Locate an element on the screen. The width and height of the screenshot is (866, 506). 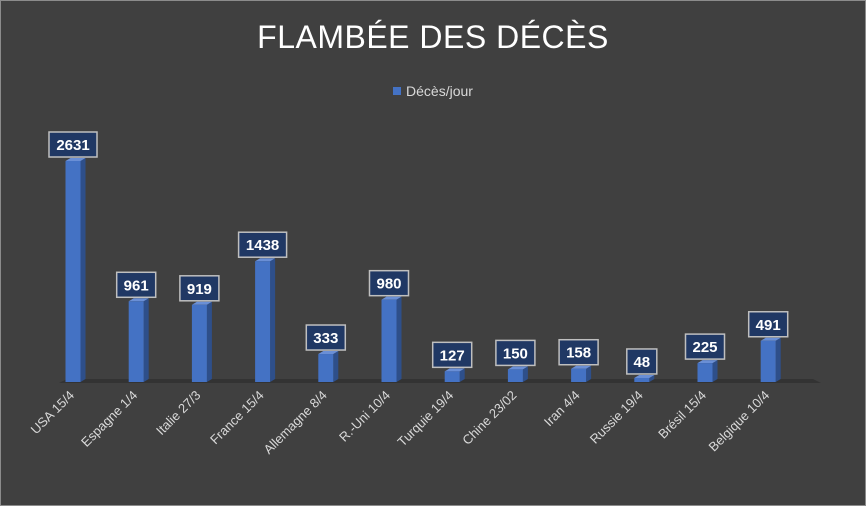
data-label: 491 is located at coordinates (768, 324).